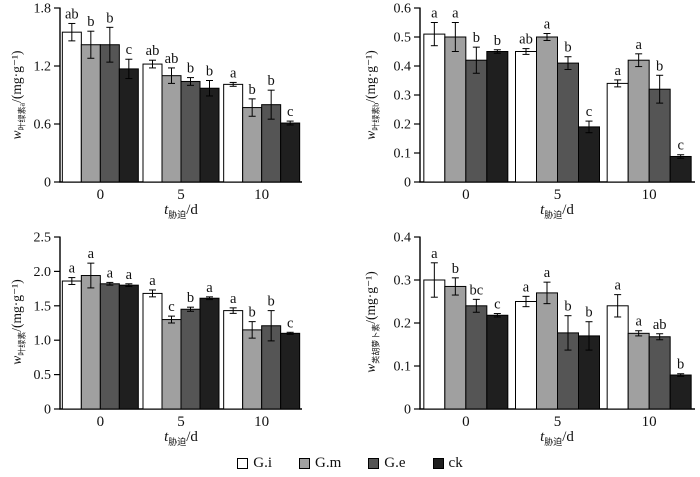  Describe the element at coordinates (617, 132) in the screenshot. I see `bar-G.i-day10` at that location.